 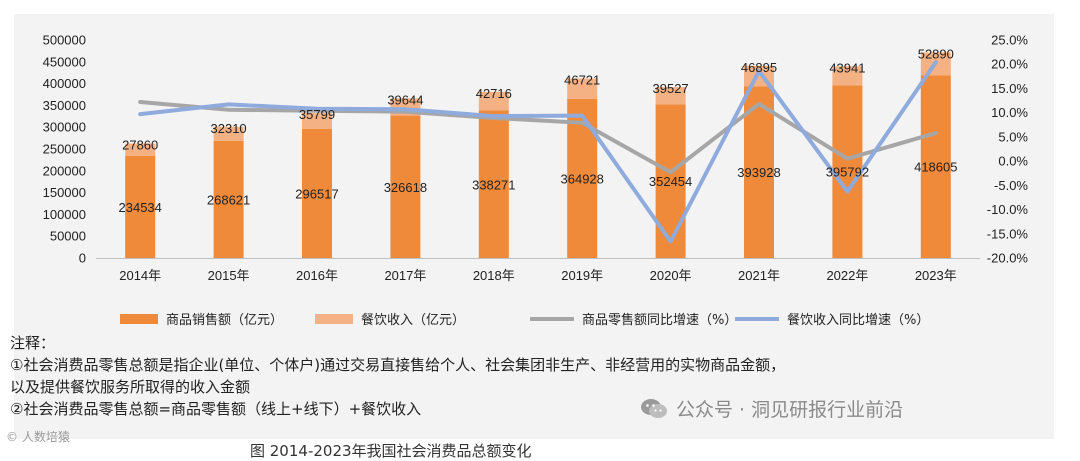 What do you see at coordinates (654, 408) in the screenshot?
I see `wechat-icon` at bounding box center [654, 408].